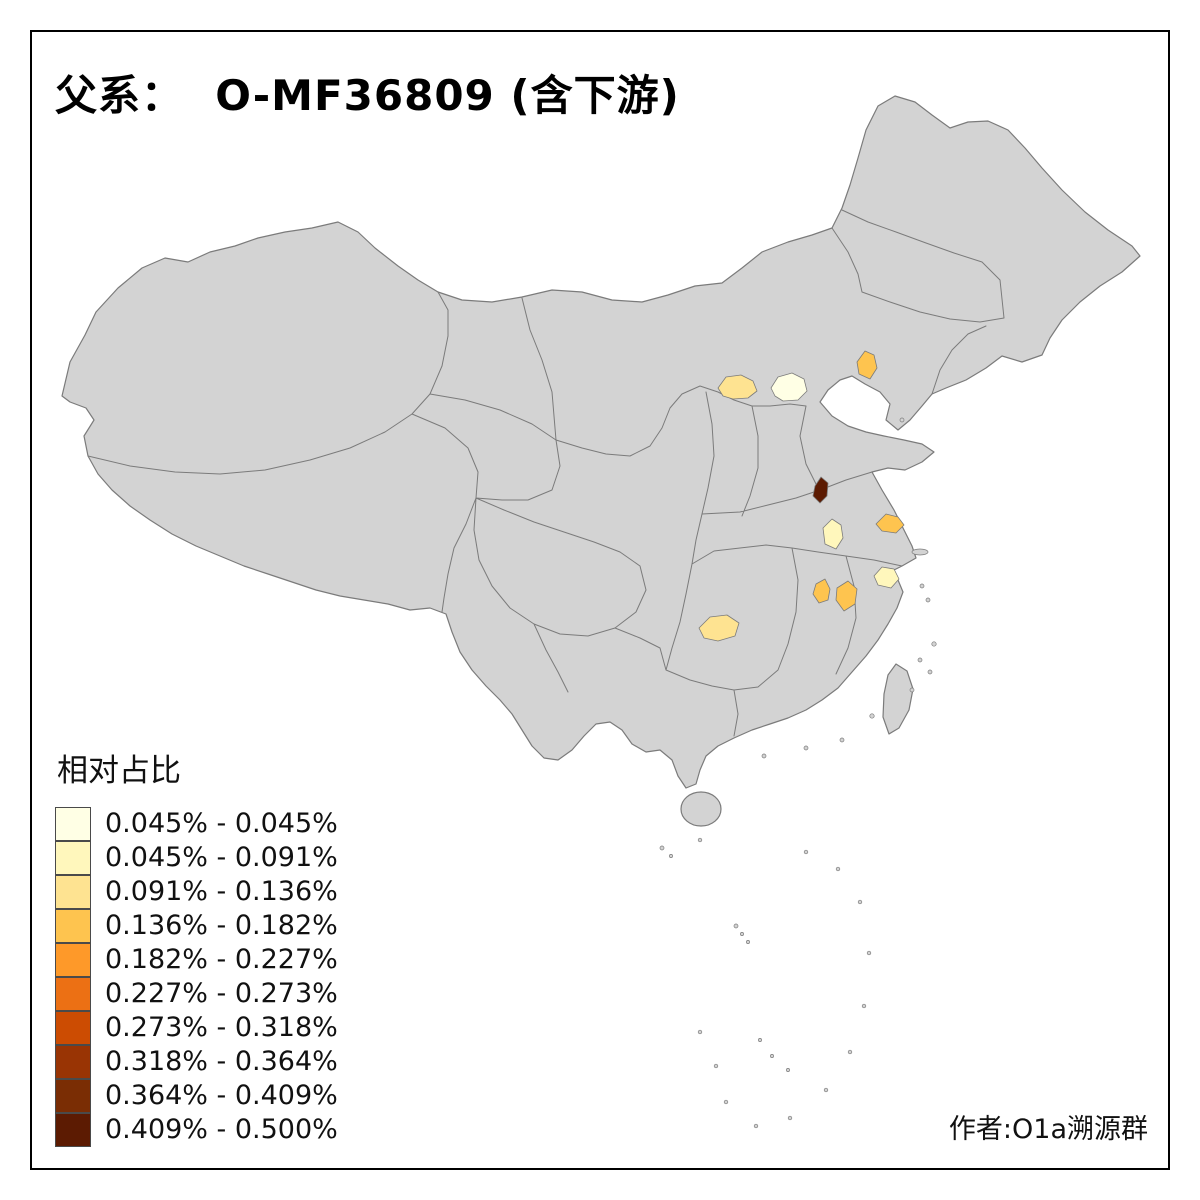  I want to click on legend-label: 0.364% - 0.409%, so click(221, 1095).